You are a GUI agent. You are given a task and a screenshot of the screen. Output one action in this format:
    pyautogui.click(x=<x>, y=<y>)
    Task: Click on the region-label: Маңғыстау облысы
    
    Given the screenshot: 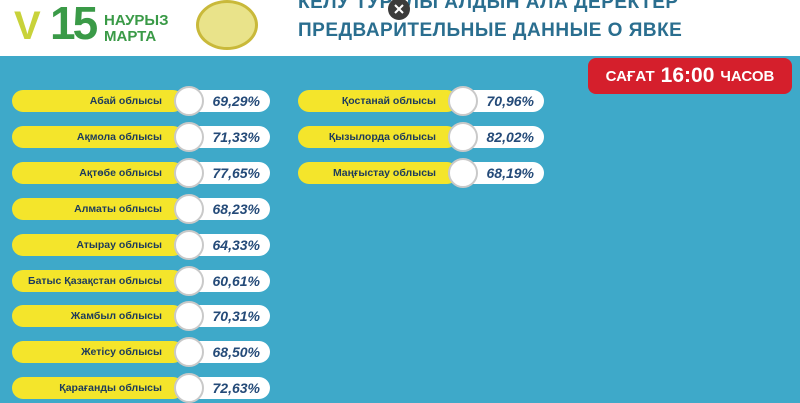 What is the action you would take?
    pyautogui.click(x=378, y=172)
    